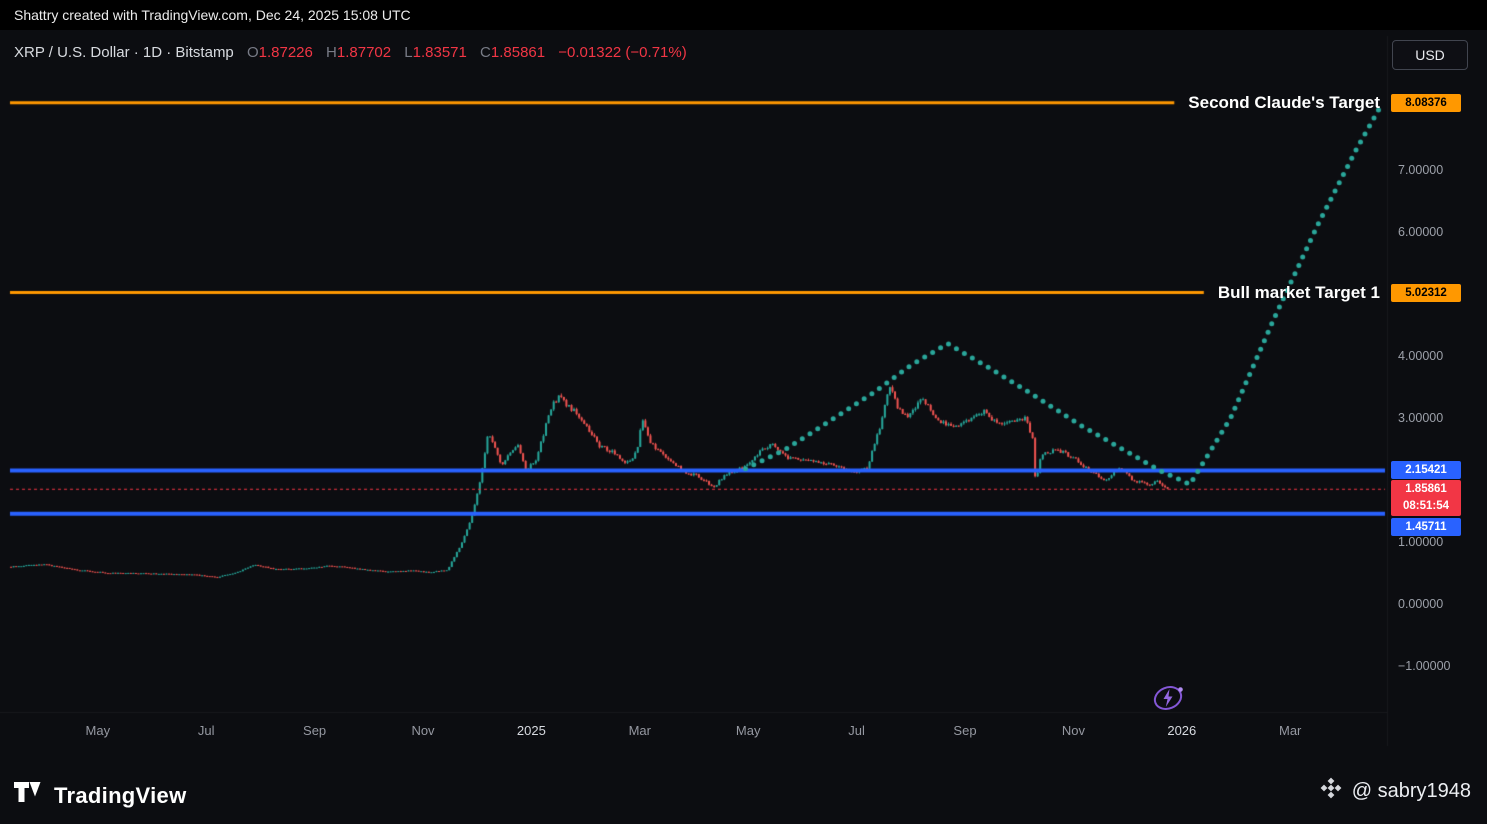  Describe the element at coordinates (1168, 700) in the screenshot. I see `event-marker-icon` at that location.